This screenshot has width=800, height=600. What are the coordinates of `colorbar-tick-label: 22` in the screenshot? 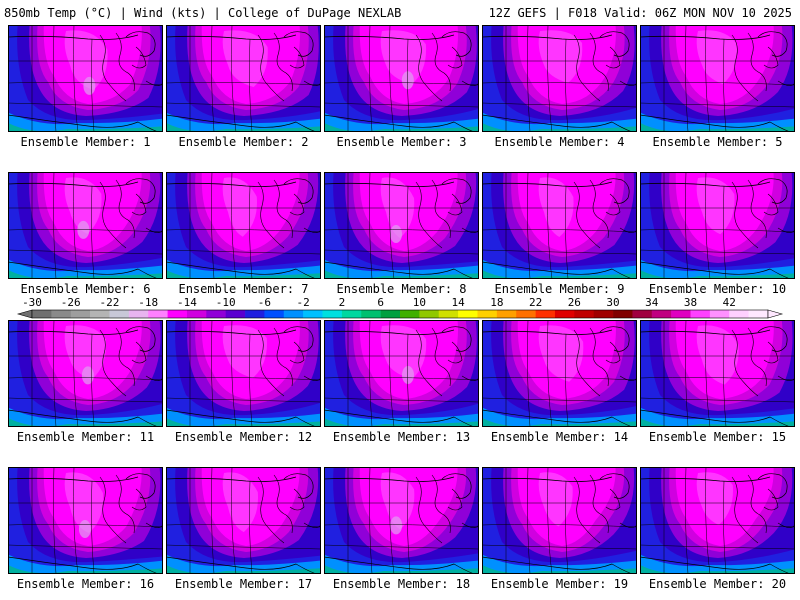 It's located at (535, 302).